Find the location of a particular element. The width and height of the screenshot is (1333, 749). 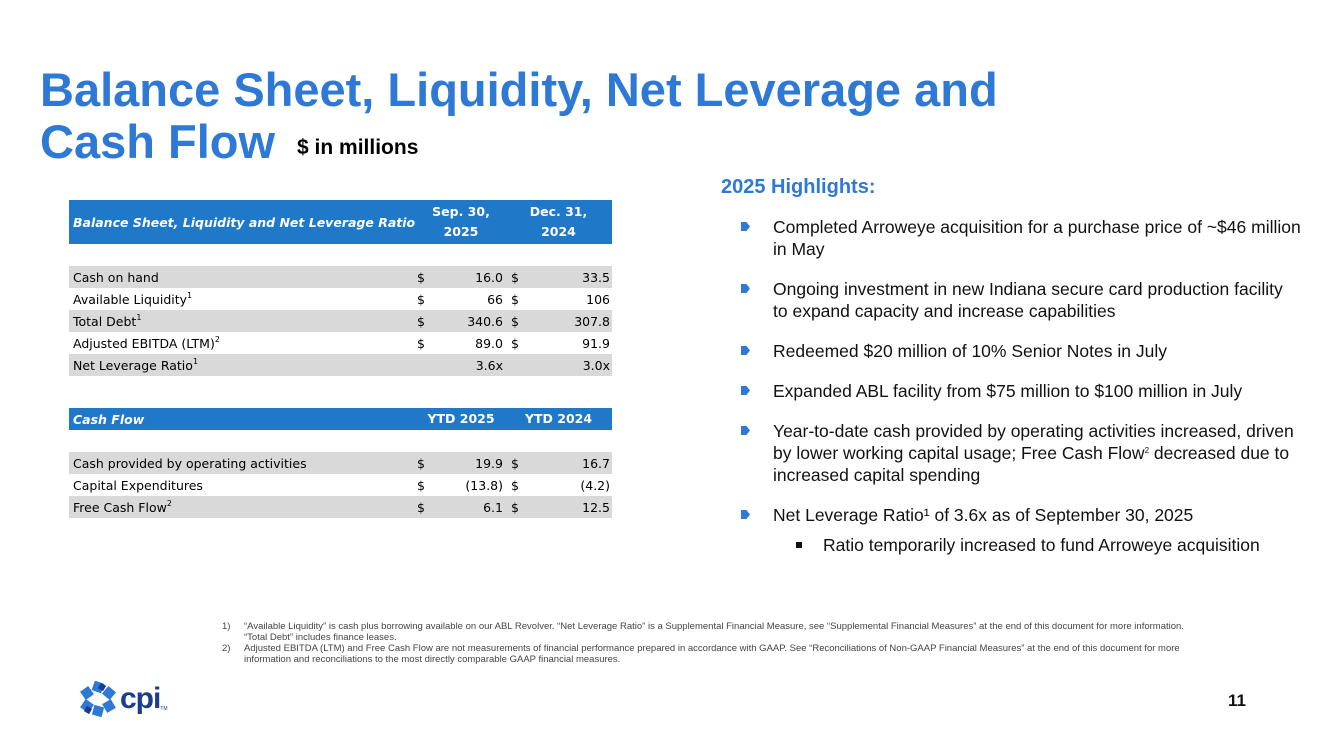

col-header-ytd-2024: YTD 2024 is located at coordinates (558, 418).